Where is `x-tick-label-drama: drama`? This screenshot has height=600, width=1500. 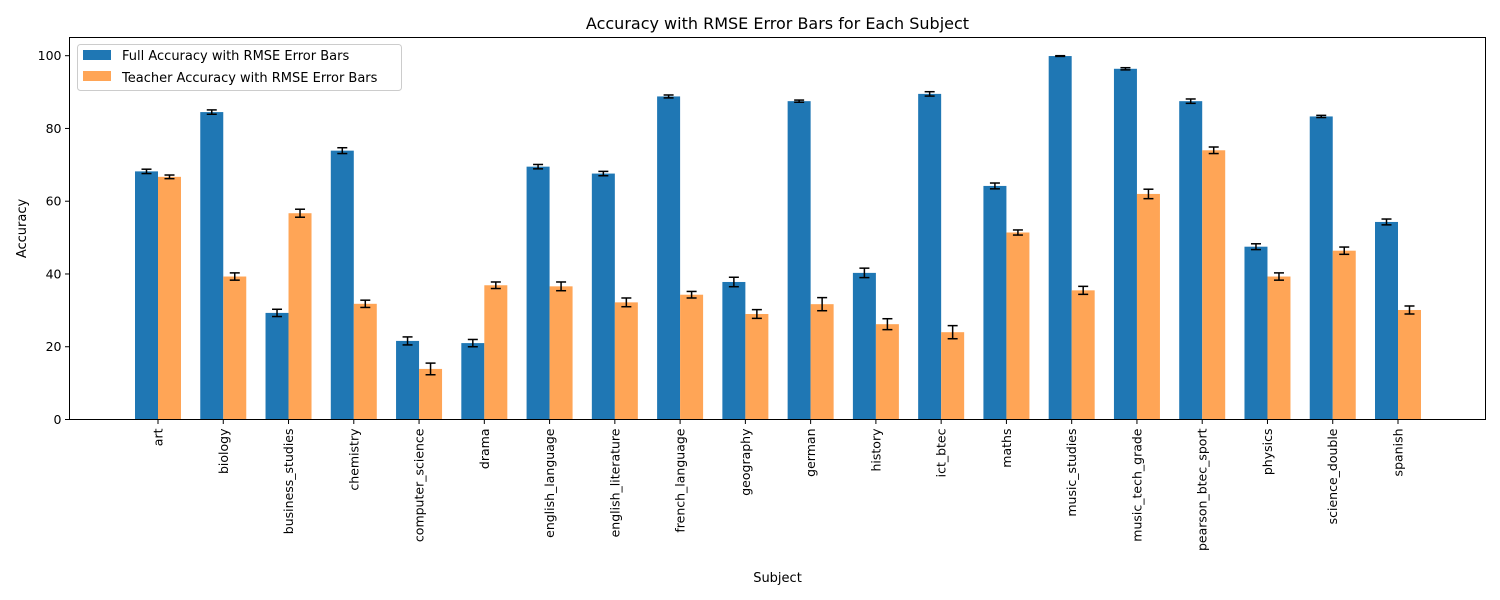
x-tick-label-drama: drama is located at coordinates (484, 449).